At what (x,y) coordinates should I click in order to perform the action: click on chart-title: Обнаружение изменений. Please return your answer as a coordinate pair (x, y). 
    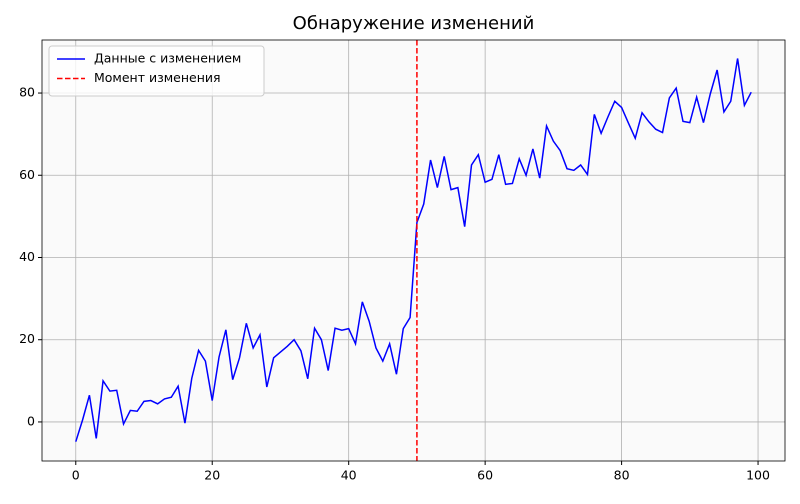
    Looking at the image, I should click on (414, 23).